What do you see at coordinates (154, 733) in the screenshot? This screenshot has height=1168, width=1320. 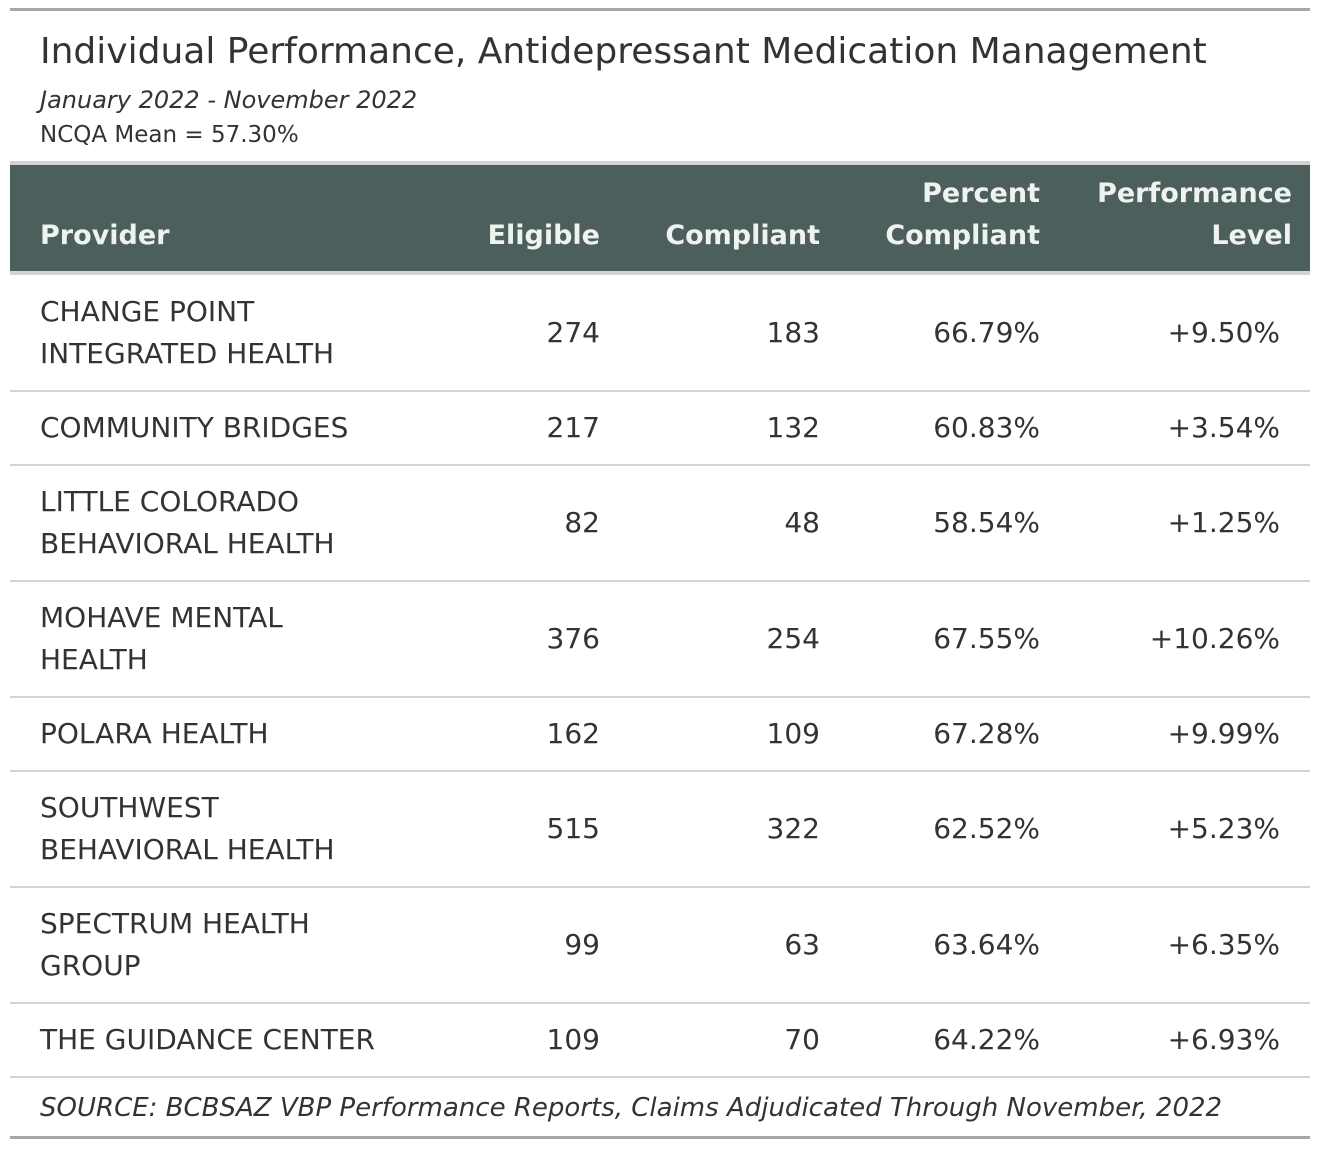 I see `provider-name-line1: POLARA HEALTH` at bounding box center [154, 733].